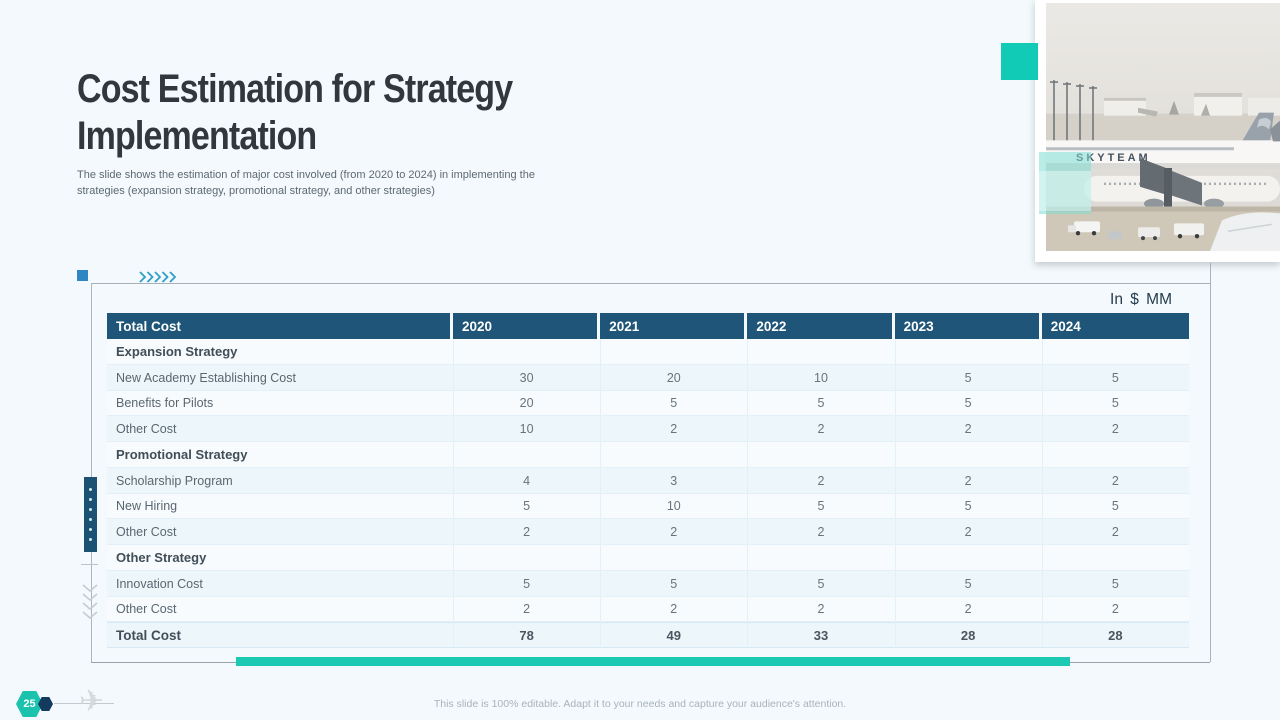 This screenshot has height=720, width=1280. What do you see at coordinates (526, 481) in the screenshot?
I see `cell-value: 4` at bounding box center [526, 481].